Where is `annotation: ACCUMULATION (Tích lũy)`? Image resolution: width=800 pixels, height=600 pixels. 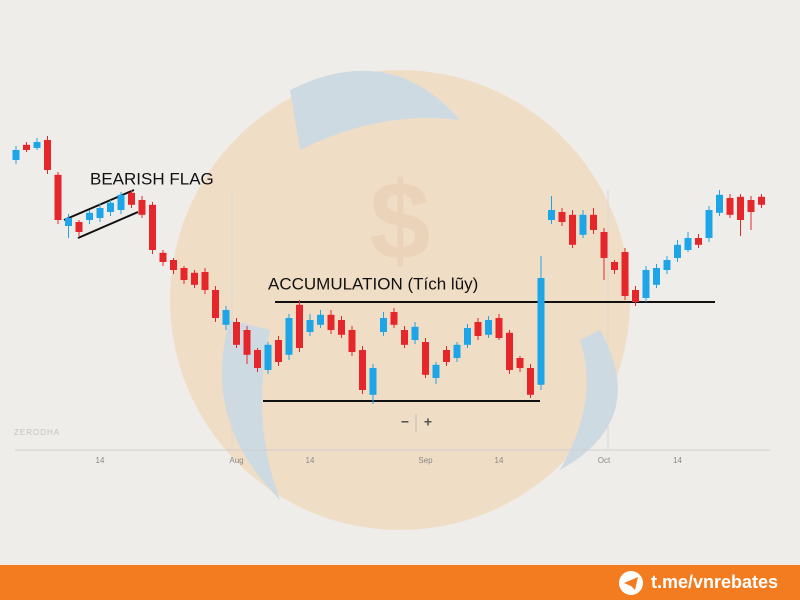
annotation: ACCUMULATION (Tích lũy) is located at coordinates (373, 283).